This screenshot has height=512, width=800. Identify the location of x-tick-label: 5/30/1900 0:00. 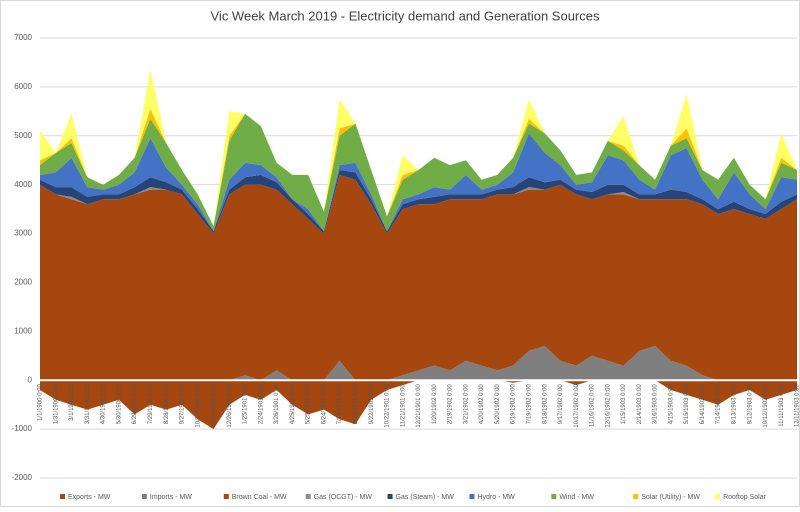
(119, 404).